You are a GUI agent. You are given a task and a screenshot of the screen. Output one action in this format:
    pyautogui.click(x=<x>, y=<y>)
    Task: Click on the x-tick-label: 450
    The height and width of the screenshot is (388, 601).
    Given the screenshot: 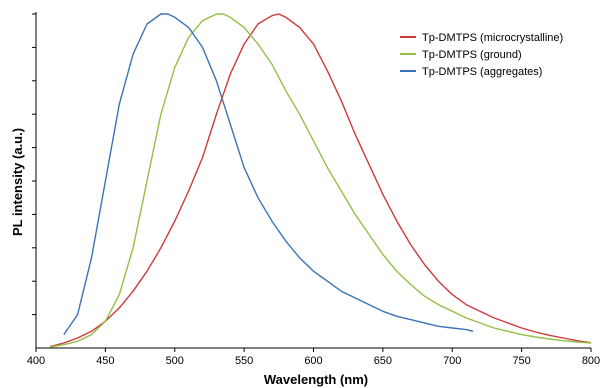 What is the action you would take?
    pyautogui.click(x=105, y=361)
    